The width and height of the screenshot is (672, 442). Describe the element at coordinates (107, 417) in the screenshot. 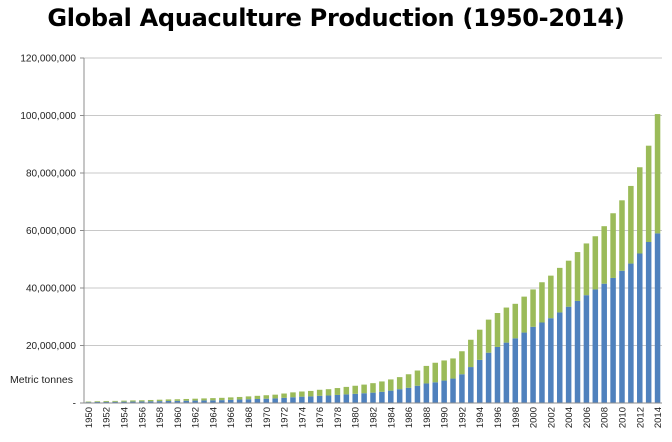

I see `x-tick-label: 1952` at that location.